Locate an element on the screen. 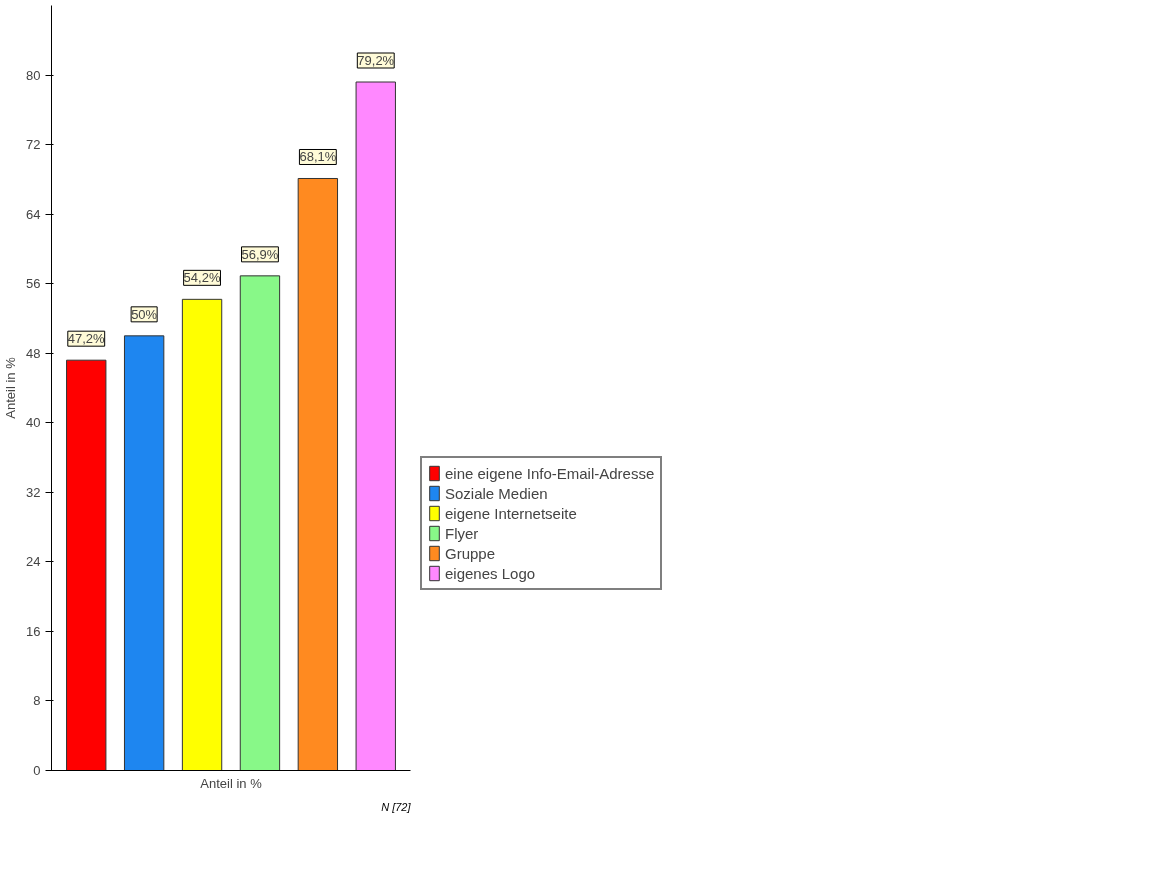  y-tick-label: 48 is located at coordinates (33, 353).